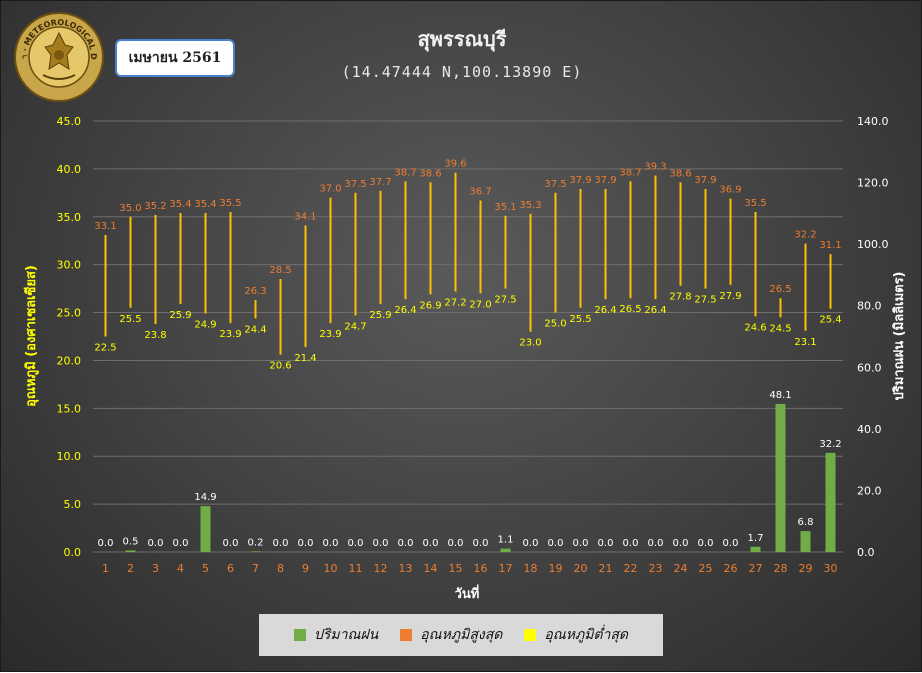  What do you see at coordinates (155, 206) in the screenshot?
I see `max-temp-label: 35.2` at bounding box center [155, 206].